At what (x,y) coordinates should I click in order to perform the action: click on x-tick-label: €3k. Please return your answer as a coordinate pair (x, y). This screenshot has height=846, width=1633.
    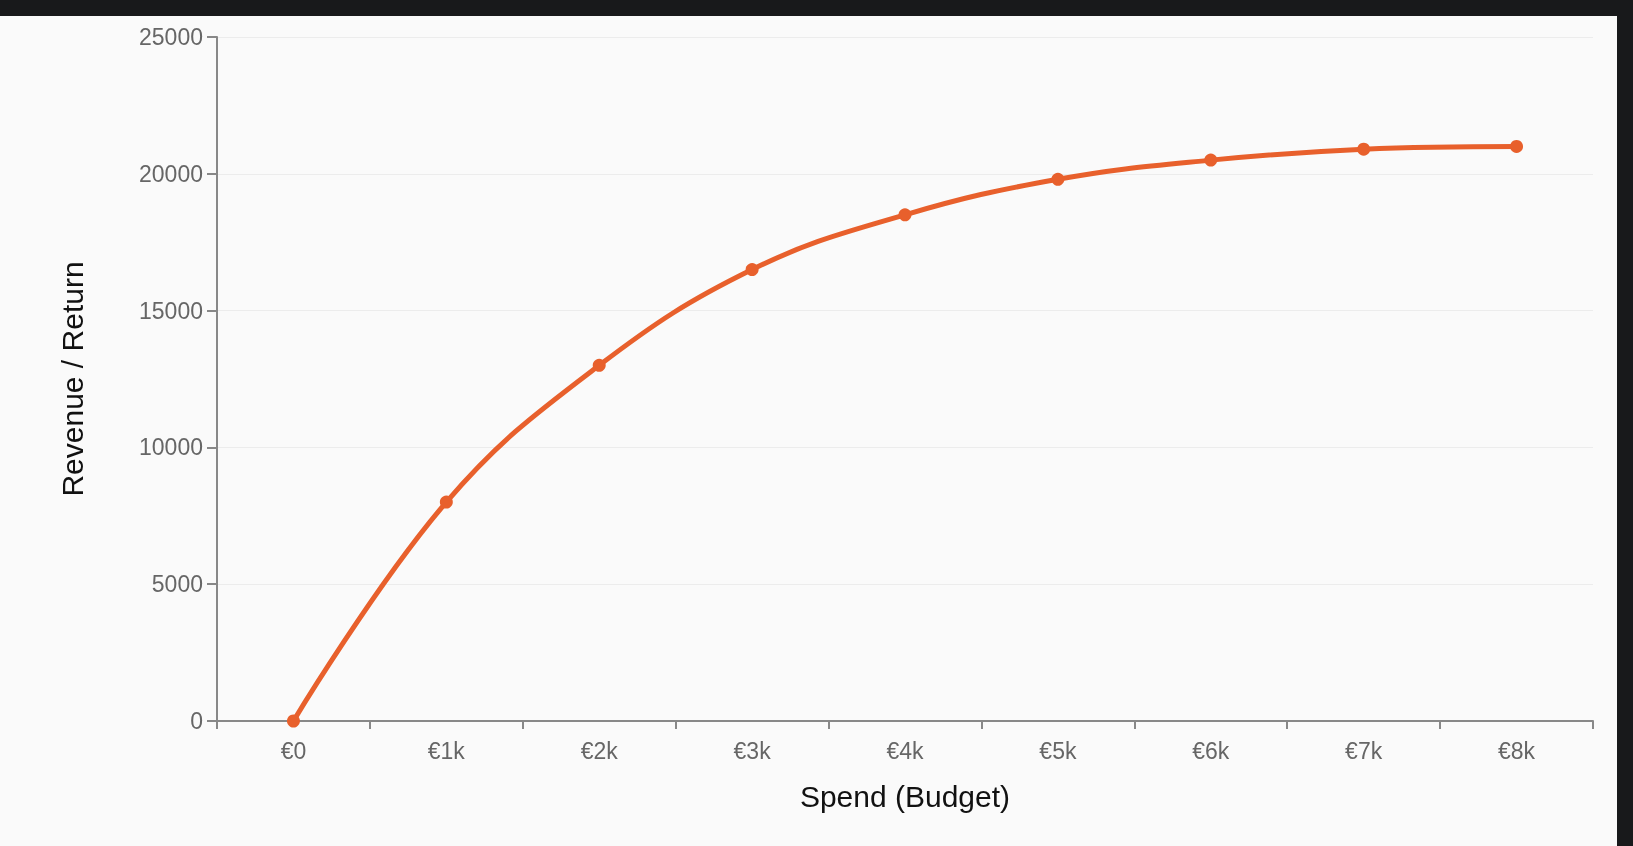
    Looking at the image, I should click on (752, 750).